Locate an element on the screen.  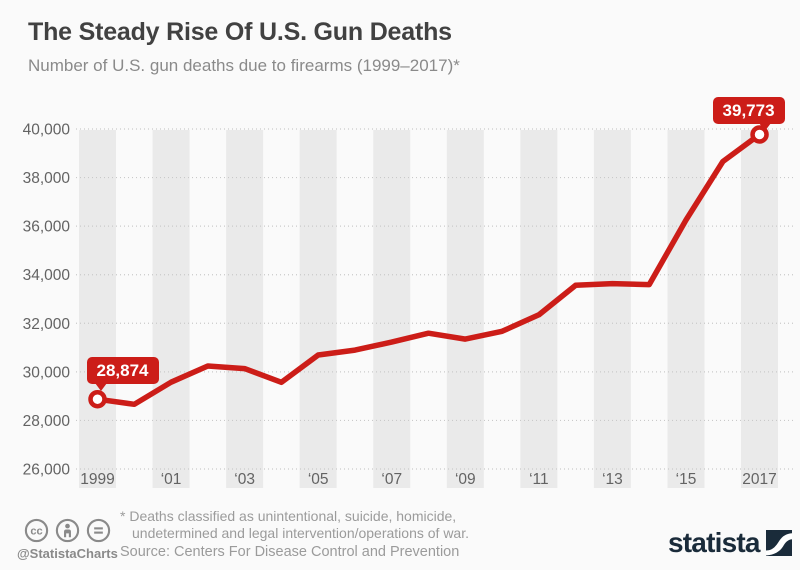
no-derivatives-equals-icon is located at coordinates (98, 530).